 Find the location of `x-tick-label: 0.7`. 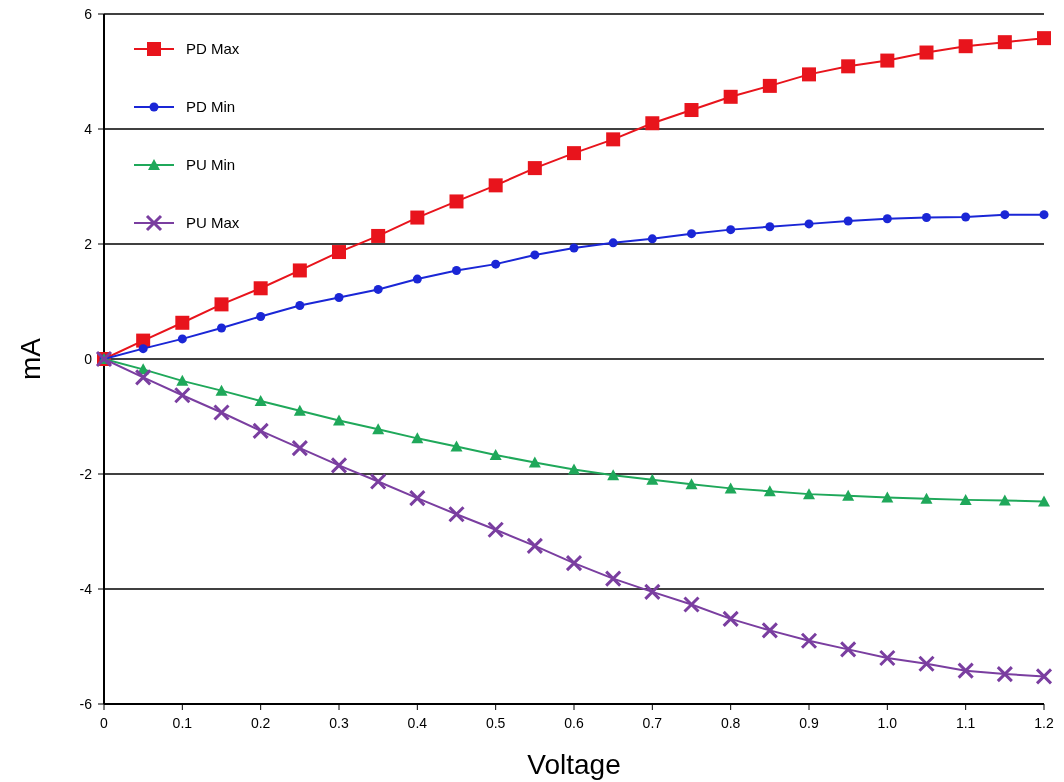

x-tick-label: 0.7 is located at coordinates (652, 723).